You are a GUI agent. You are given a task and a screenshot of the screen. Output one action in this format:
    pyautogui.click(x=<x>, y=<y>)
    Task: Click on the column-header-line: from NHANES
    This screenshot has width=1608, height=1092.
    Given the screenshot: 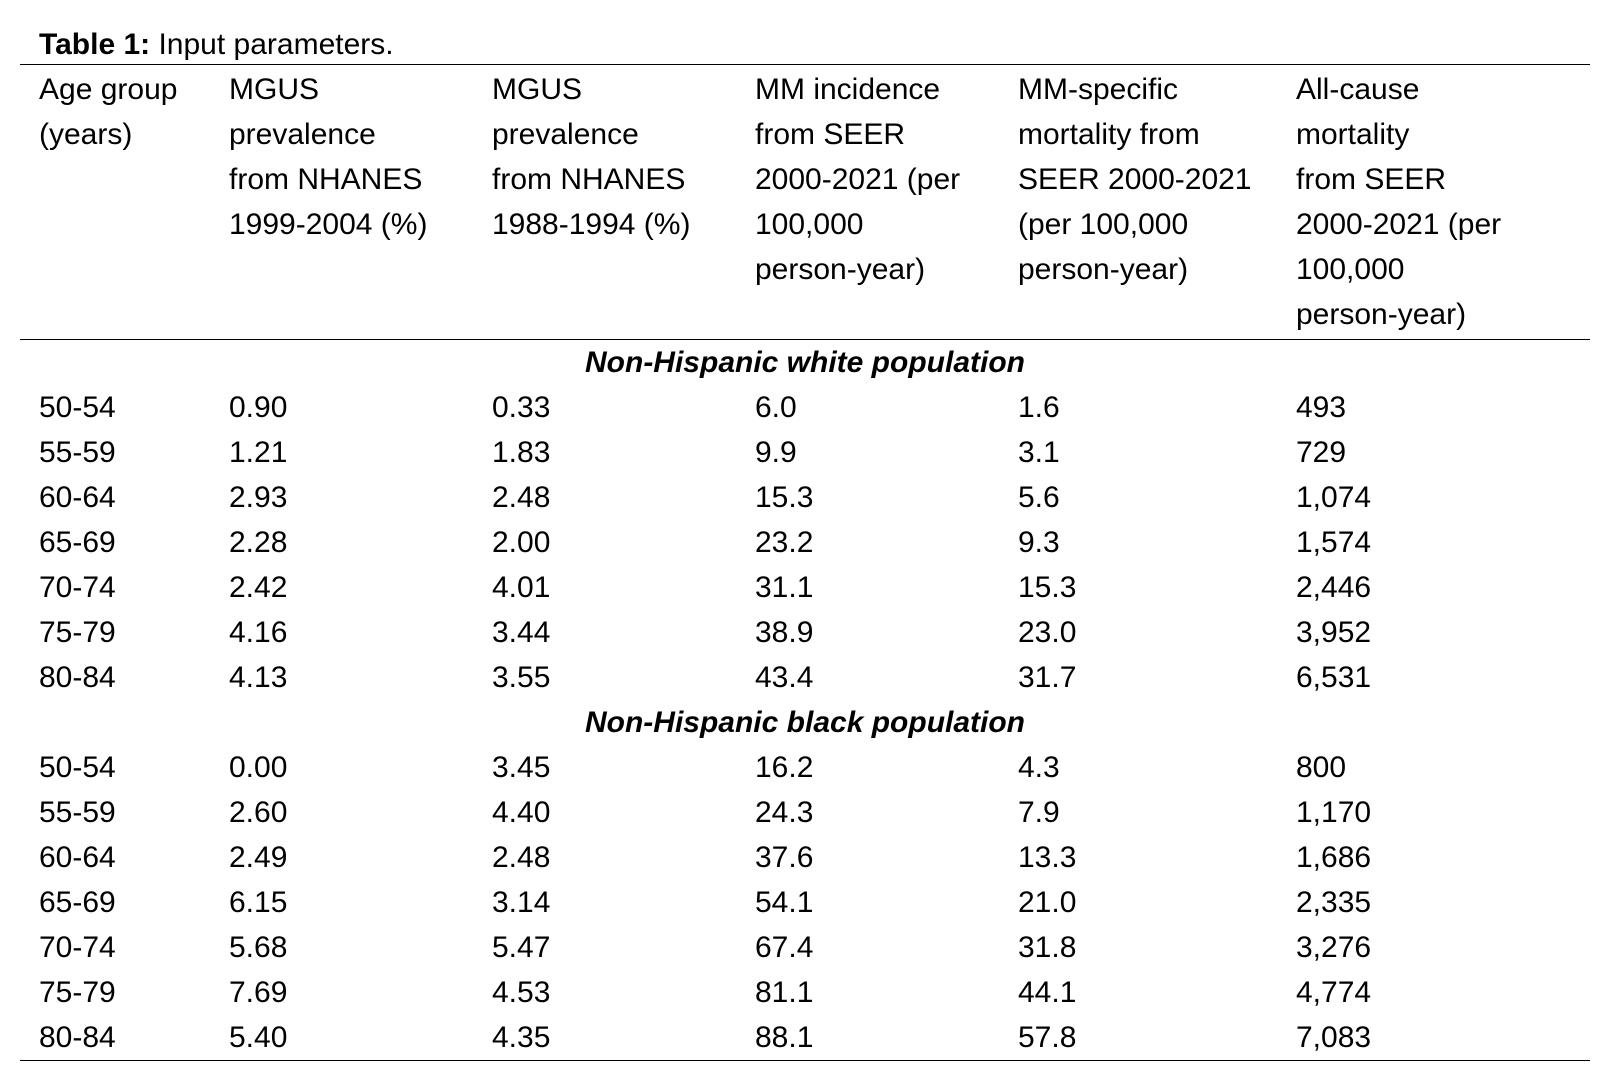 What is the action you would take?
    pyautogui.click(x=589, y=179)
    